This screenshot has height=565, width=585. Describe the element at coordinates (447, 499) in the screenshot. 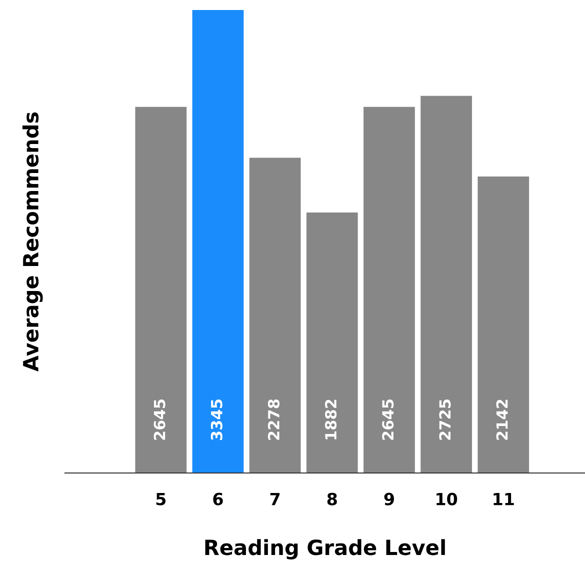

I see `x-tick-label: 10` at that location.